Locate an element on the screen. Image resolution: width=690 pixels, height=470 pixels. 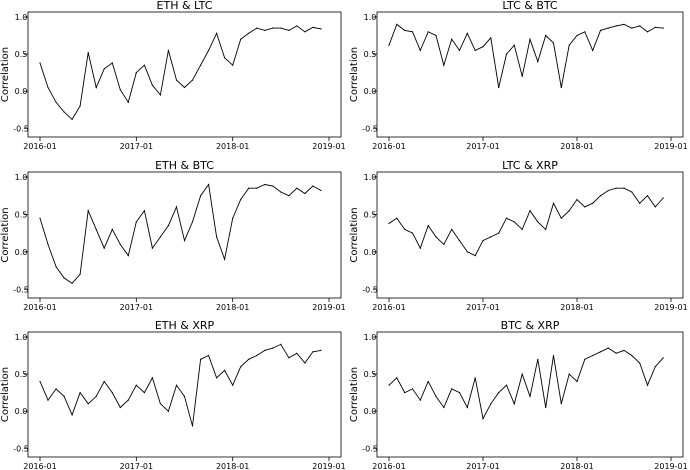
y-tick-label: 1.0 is located at coordinates (370, 177).